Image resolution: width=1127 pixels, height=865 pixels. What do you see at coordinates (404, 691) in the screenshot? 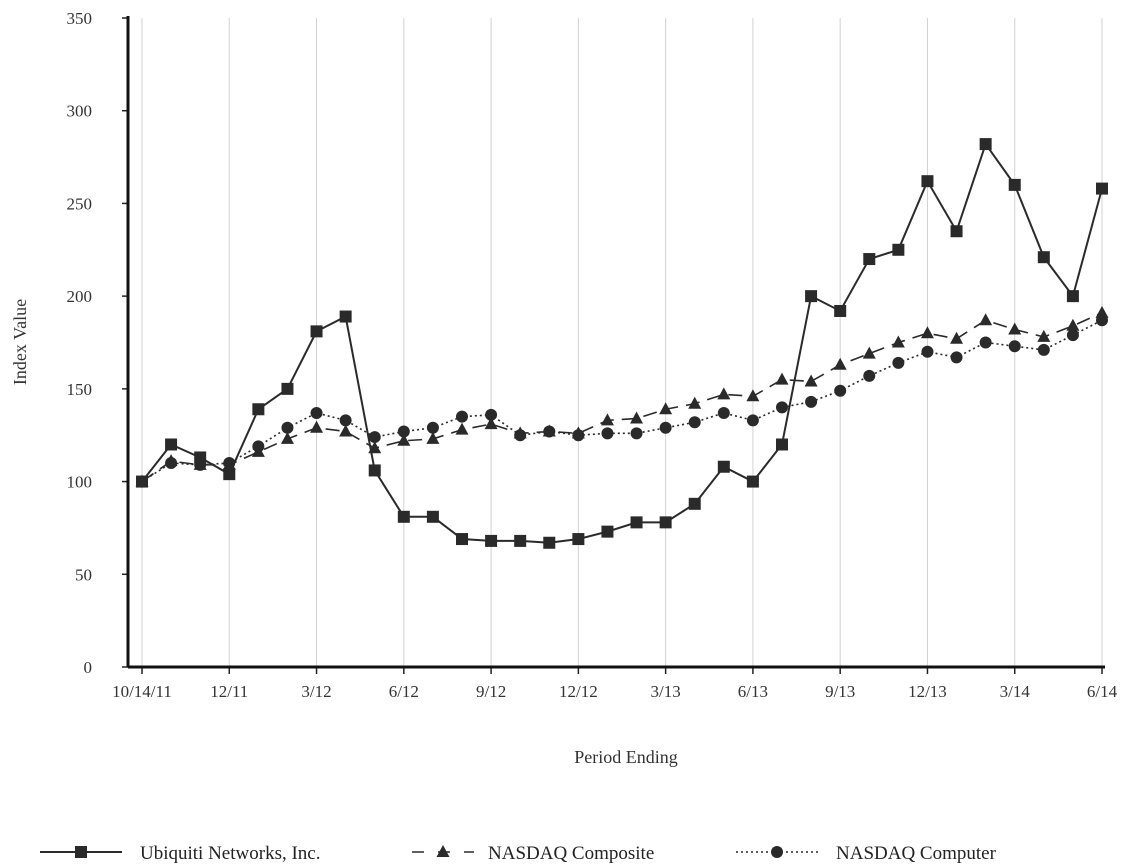
I see `x-tick-label: 6/12` at bounding box center [404, 691].